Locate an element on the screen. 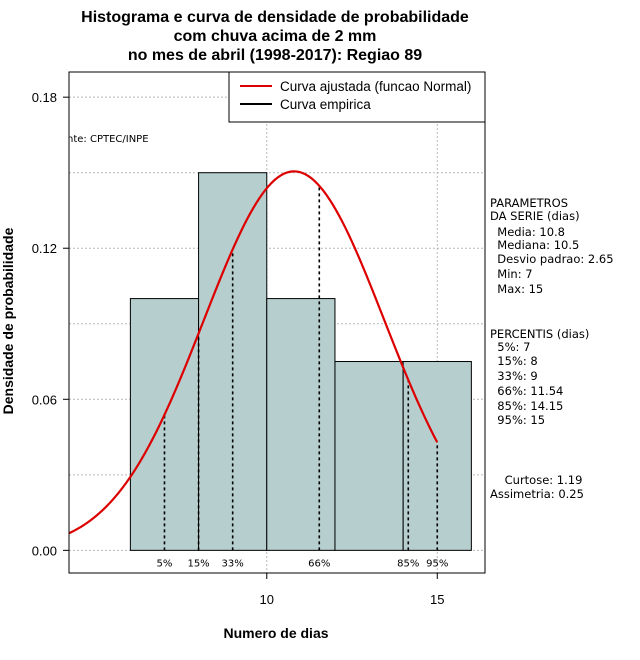 Image resolution: width=640 pixels, height=660 pixels. param-line: Max: 15 is located at coordinates (516, 289).